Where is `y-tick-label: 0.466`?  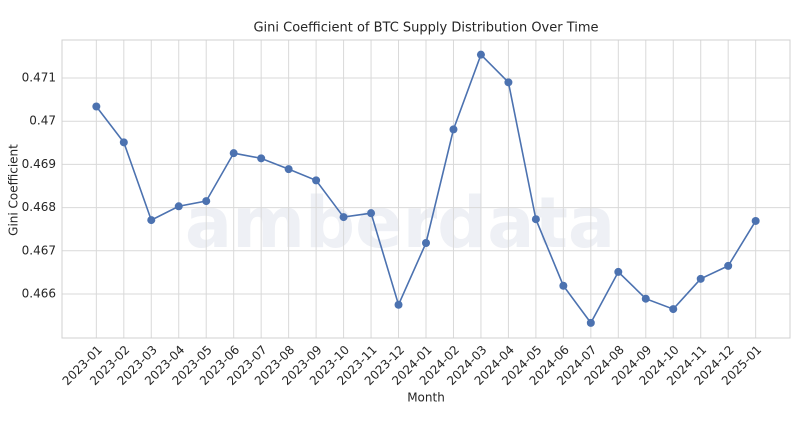
y-tick-label: 0.466 is located at coordinates (39, 293).